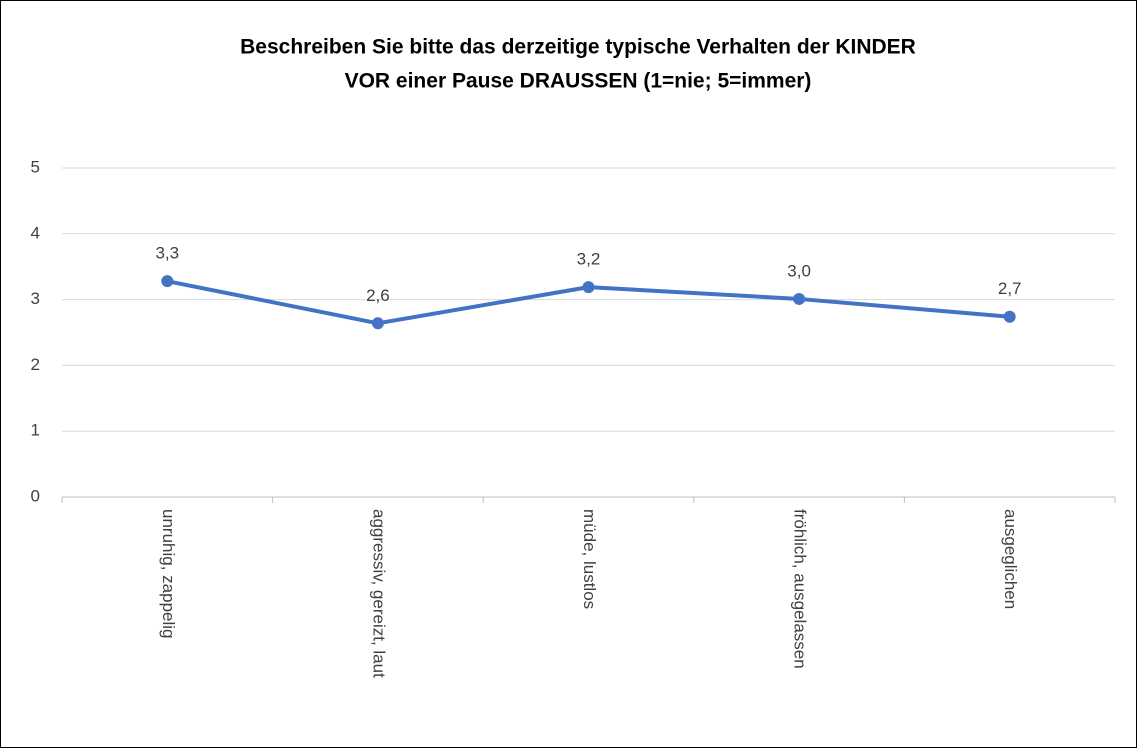 The width and height of the screenshot is (1137, 748). I want to click on x-tick-label: ausgeglichen, so click(1010, 559).